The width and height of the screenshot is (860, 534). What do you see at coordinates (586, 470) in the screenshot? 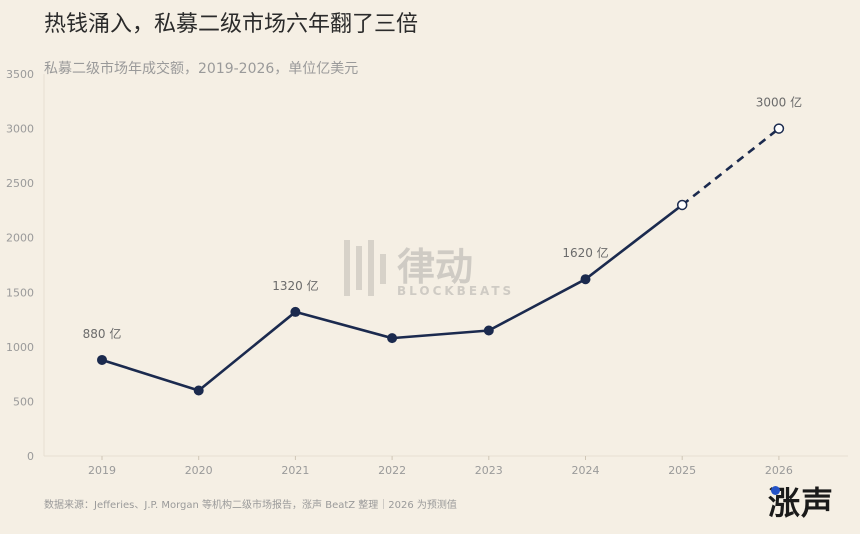
I see `x-tick-label: 2024` at bounding box center [586, 470].